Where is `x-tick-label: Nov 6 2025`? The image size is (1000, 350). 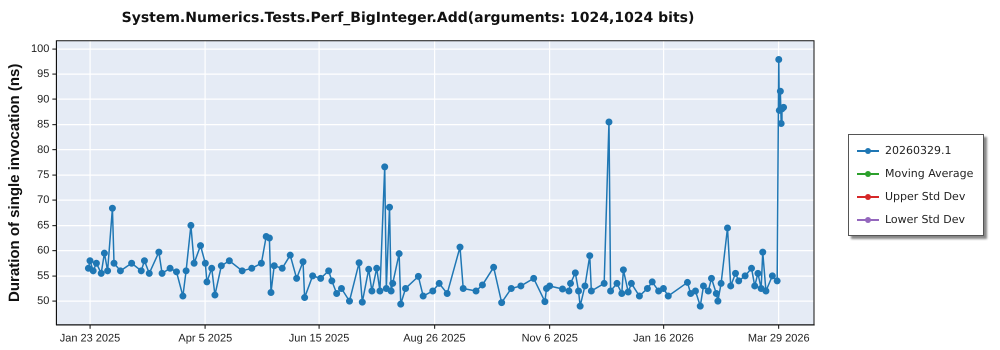
x-tick-label: Nov 6 2025 is located at coordinates (550, 338).